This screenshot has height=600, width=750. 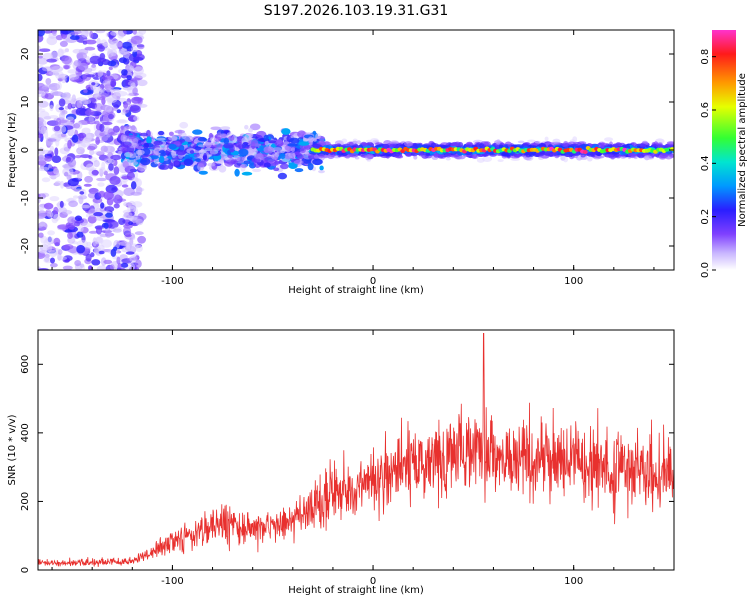 I want to click on heatmap-cell-1964, so click(x=245, y=144).